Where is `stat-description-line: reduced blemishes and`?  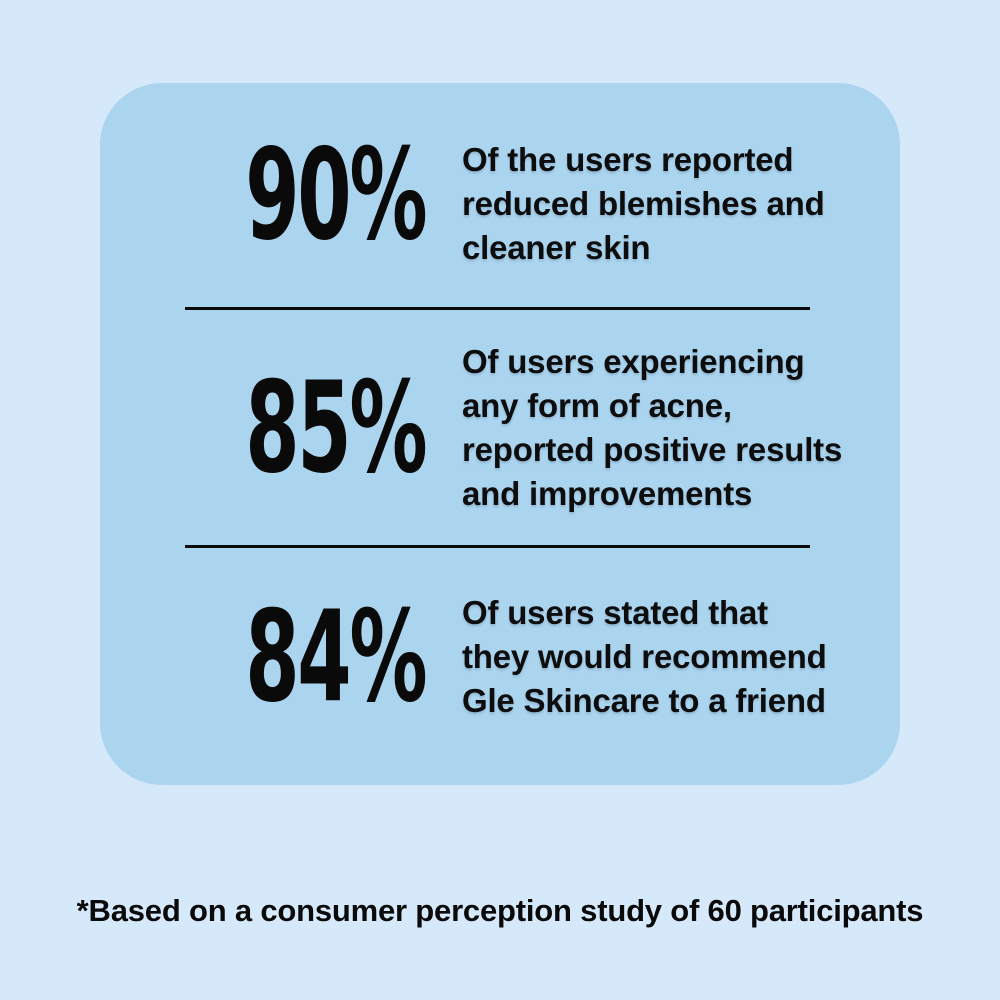 stat-description-line: reduced blemishes and is located at coordinates (643, 203).